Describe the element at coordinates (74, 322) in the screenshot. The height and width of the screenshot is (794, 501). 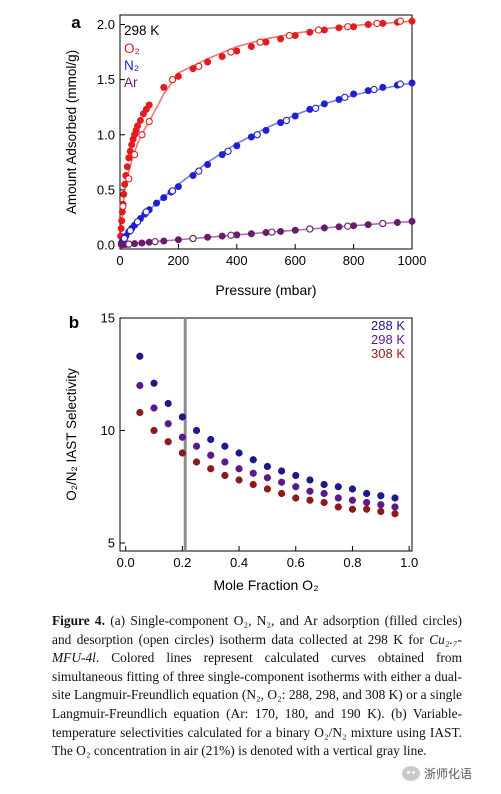
I see `panel-b-label: b` at that location.